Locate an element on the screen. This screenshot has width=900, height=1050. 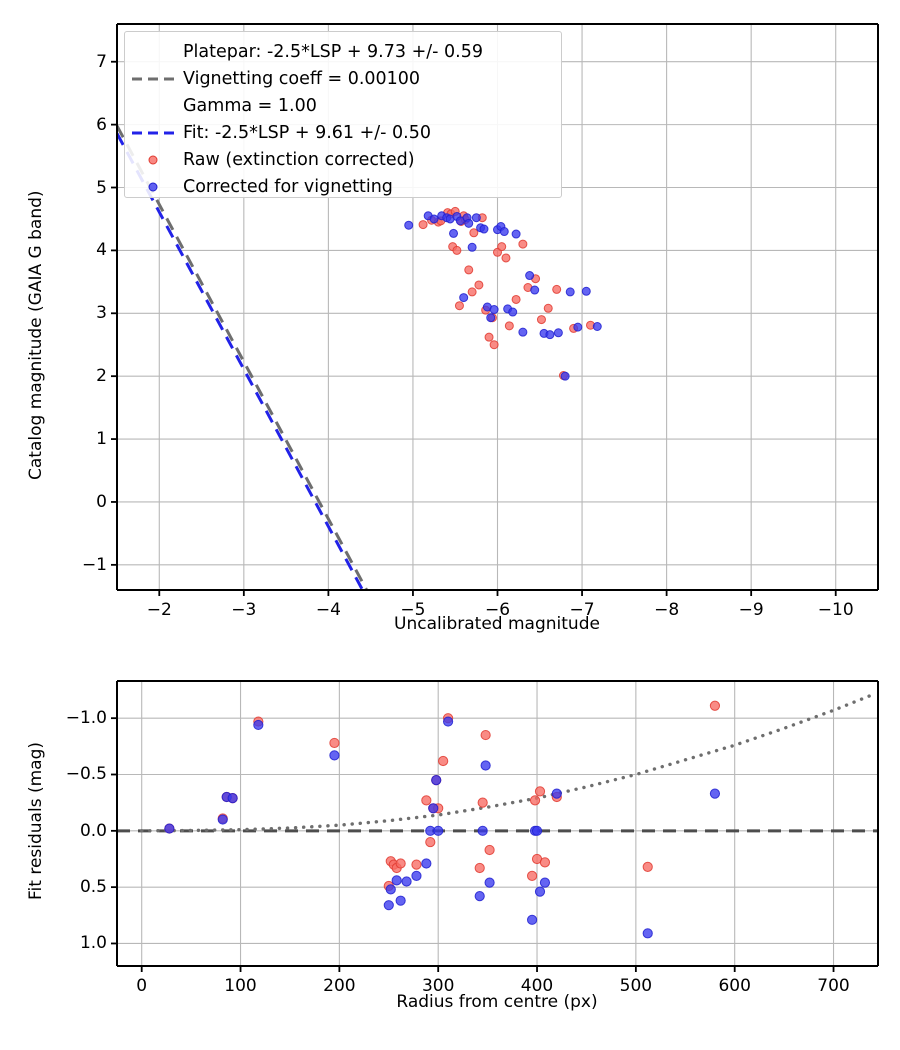
x-tick-label: −3 is located at coordinates (244, 610).